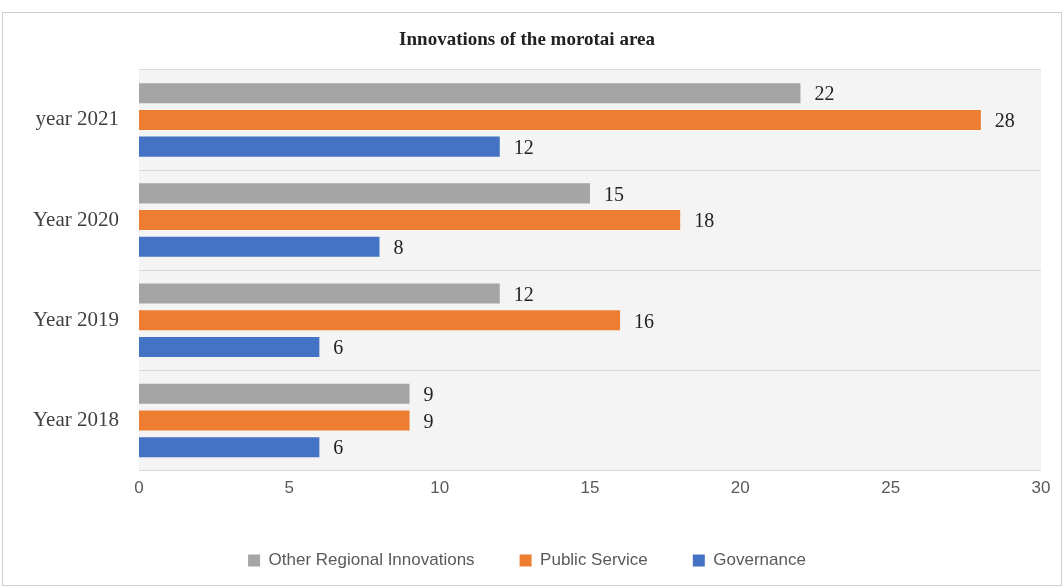 This screenshot has height=588, width=1064. What do you see at coordinates (289, 488) in the screenshot?
I see `x-tick-label: 5` at bounding box center [289, 488].